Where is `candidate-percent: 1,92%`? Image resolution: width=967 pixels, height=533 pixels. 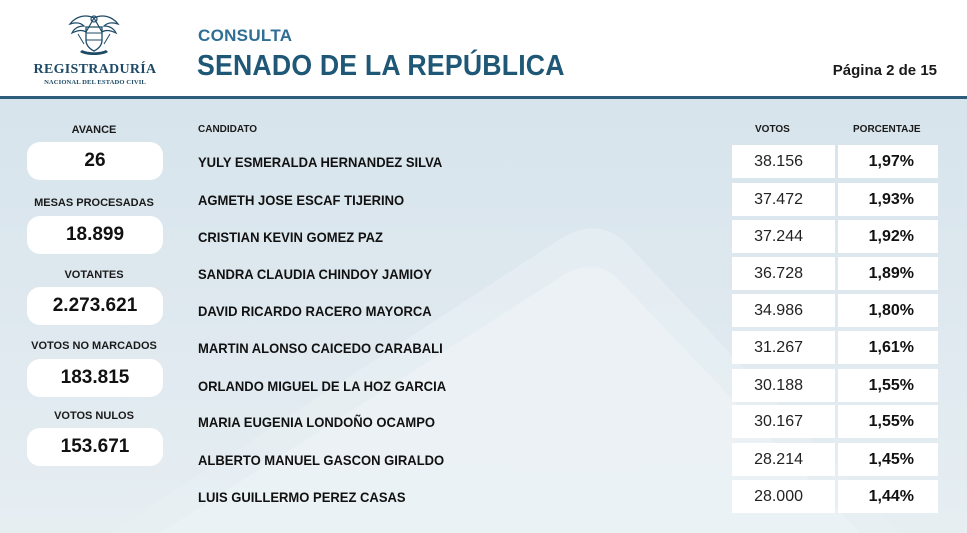
candidate-percent: 1,92% is located at coordinates (888, 236).